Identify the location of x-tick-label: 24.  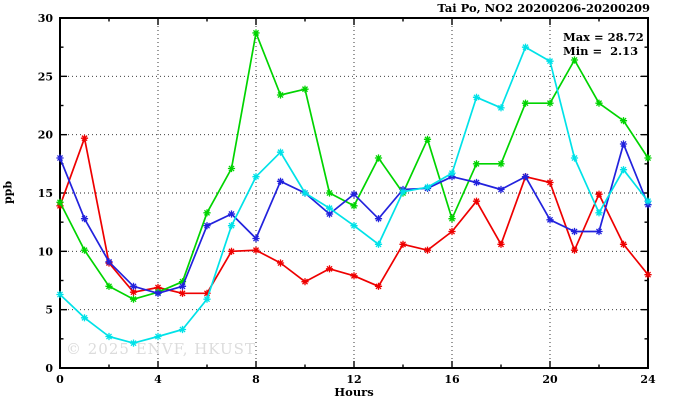
(648, 379).